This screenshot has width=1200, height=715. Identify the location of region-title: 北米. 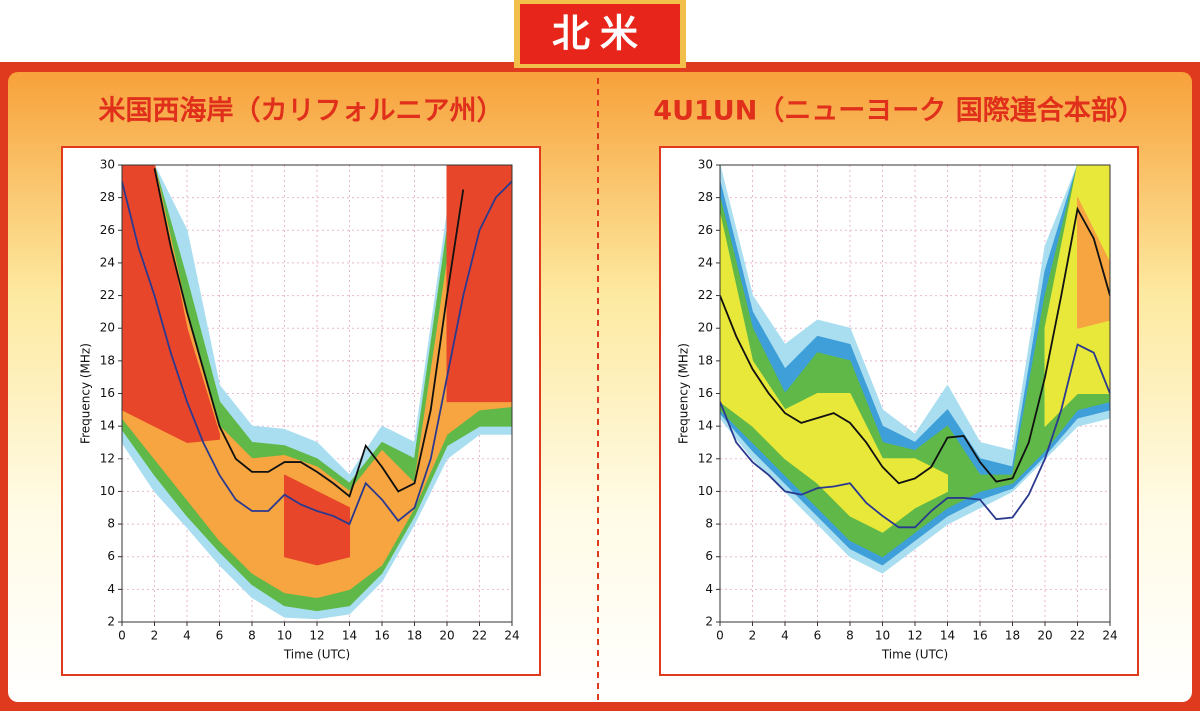
(600, 34).